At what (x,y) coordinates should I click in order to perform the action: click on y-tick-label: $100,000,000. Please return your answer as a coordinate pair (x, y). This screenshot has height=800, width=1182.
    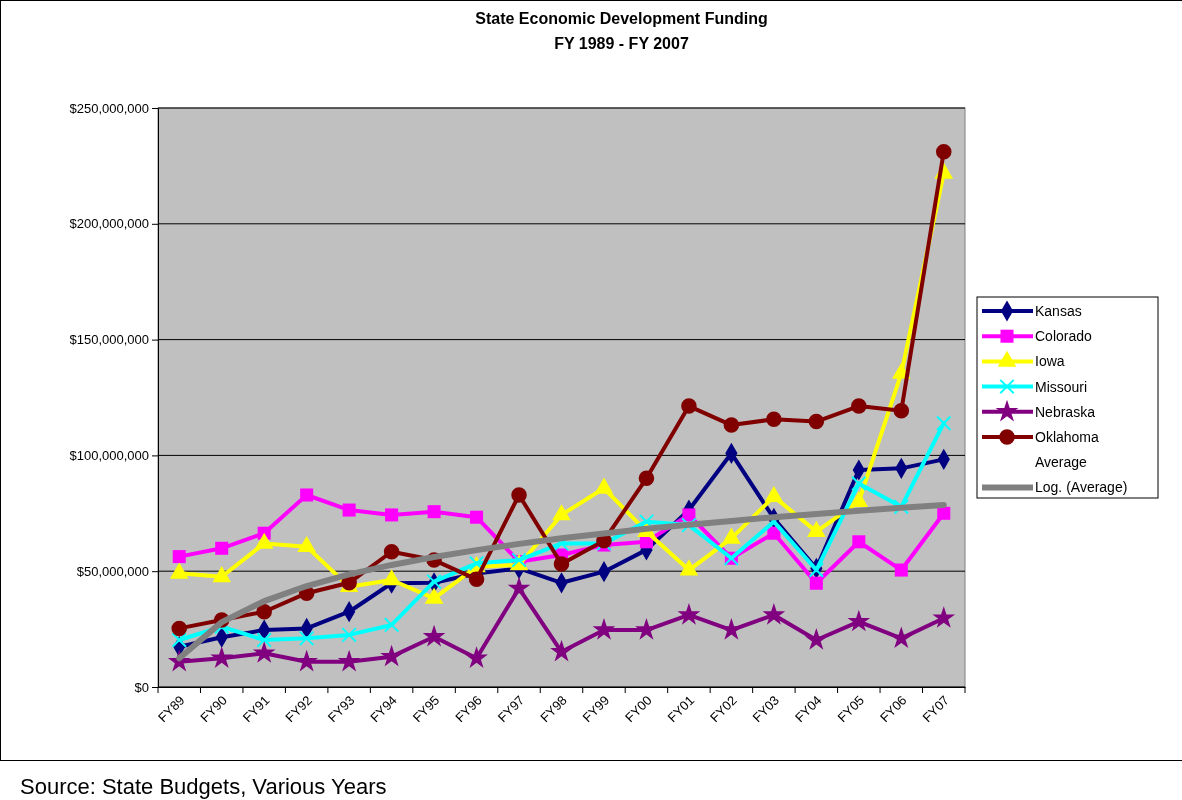
    Looking at the image, I should click on (109, 456).